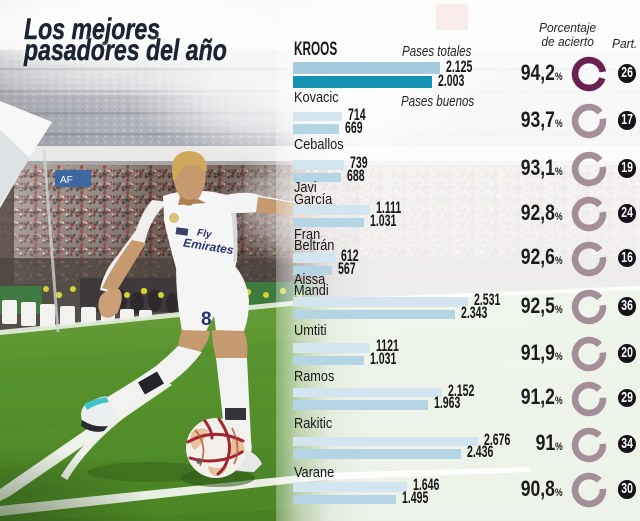 The height and width of the screenshot is (521, 640). What do you see at coordinates (204, 234) in the screenshot?
I see `svg-text: Fly` at bounding box center [204, 234].